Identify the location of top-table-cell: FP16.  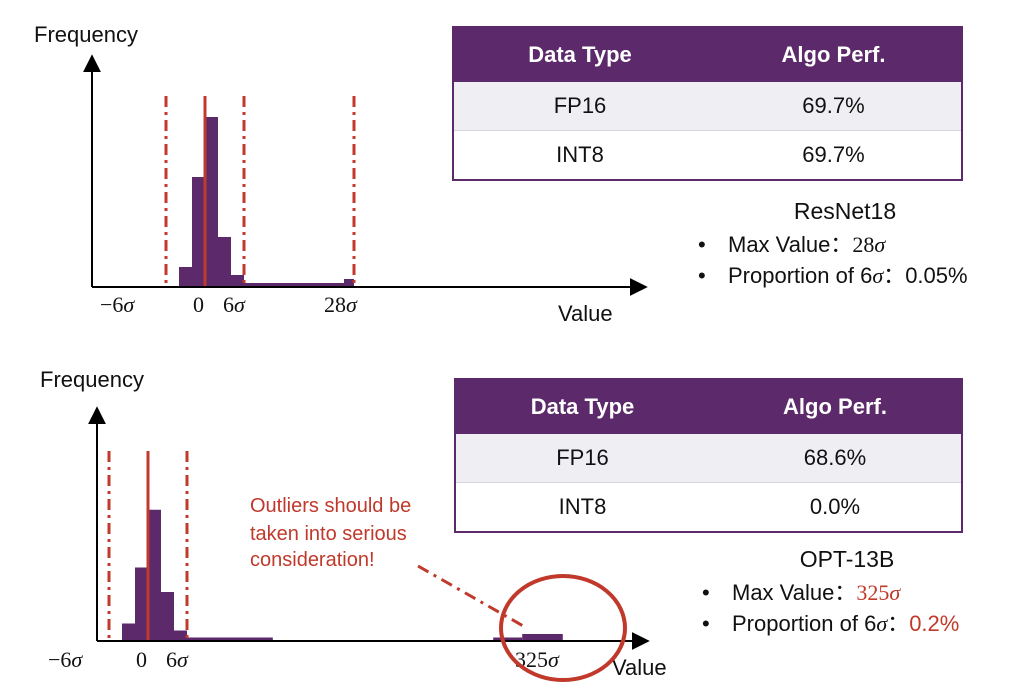
(579, 106).